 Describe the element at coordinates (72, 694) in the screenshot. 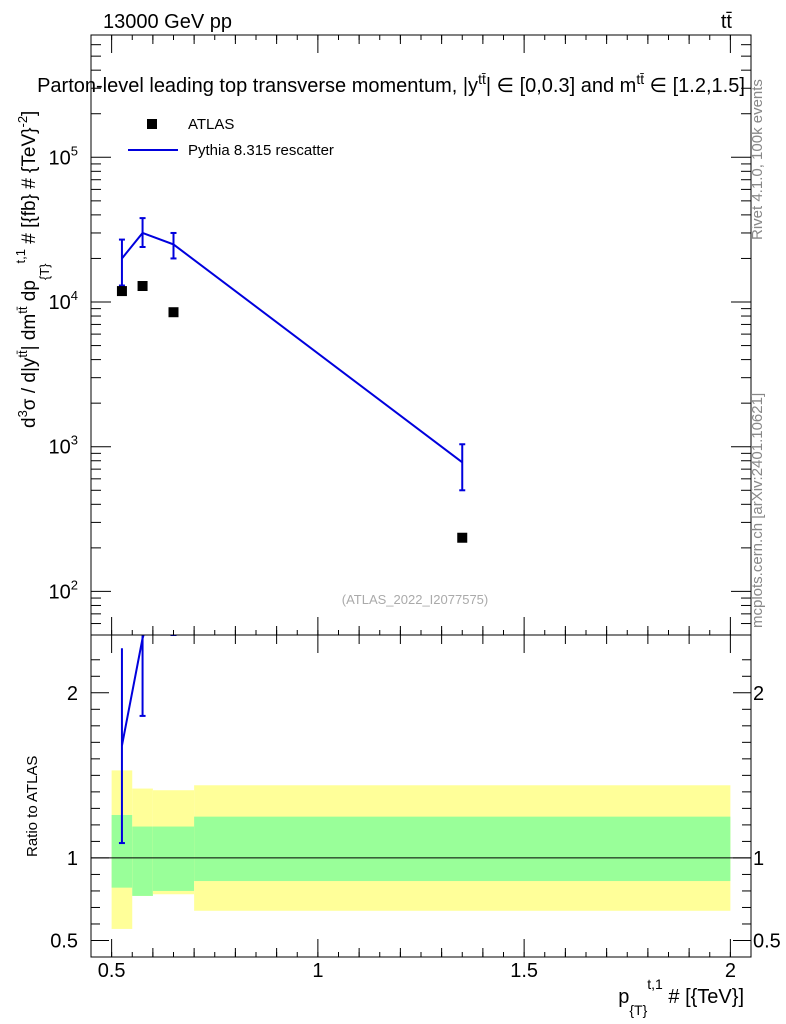

I see `ratio-y-tick-label: 2` at that location.